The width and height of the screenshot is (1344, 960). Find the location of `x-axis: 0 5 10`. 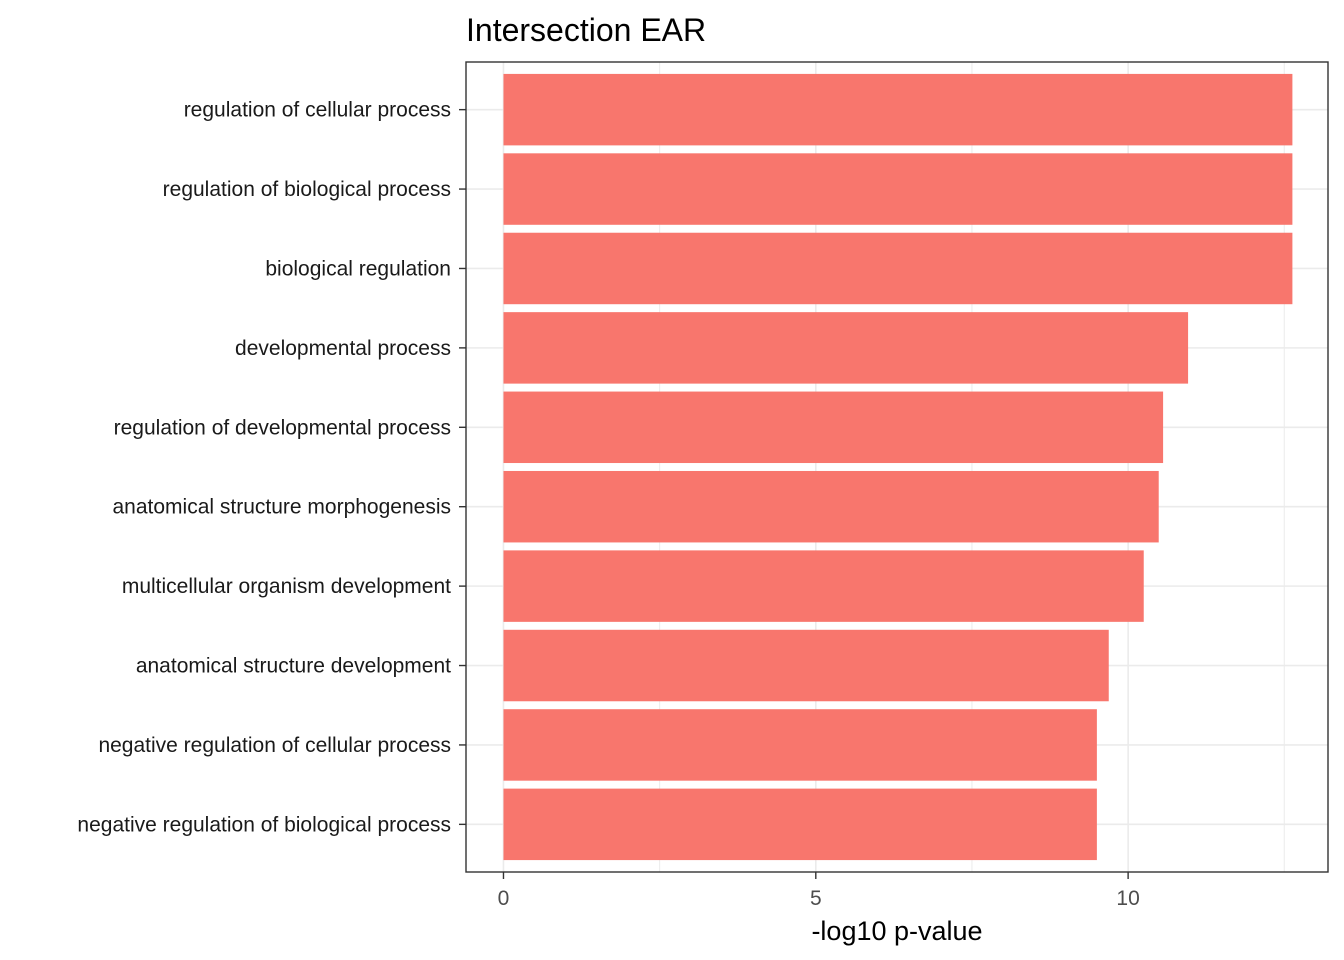

x-axis: 0 5 10 is located at coordinates (819, 891).